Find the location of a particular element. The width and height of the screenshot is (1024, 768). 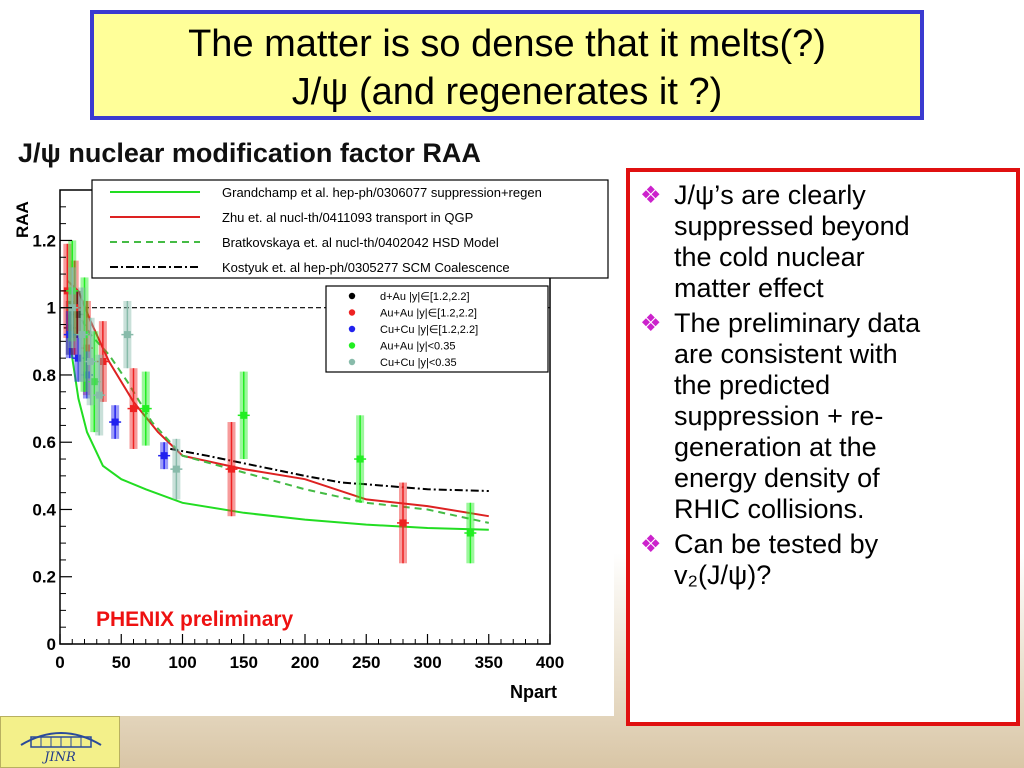

y-tick-label: 1.2 is located at coordinates (44, 240).